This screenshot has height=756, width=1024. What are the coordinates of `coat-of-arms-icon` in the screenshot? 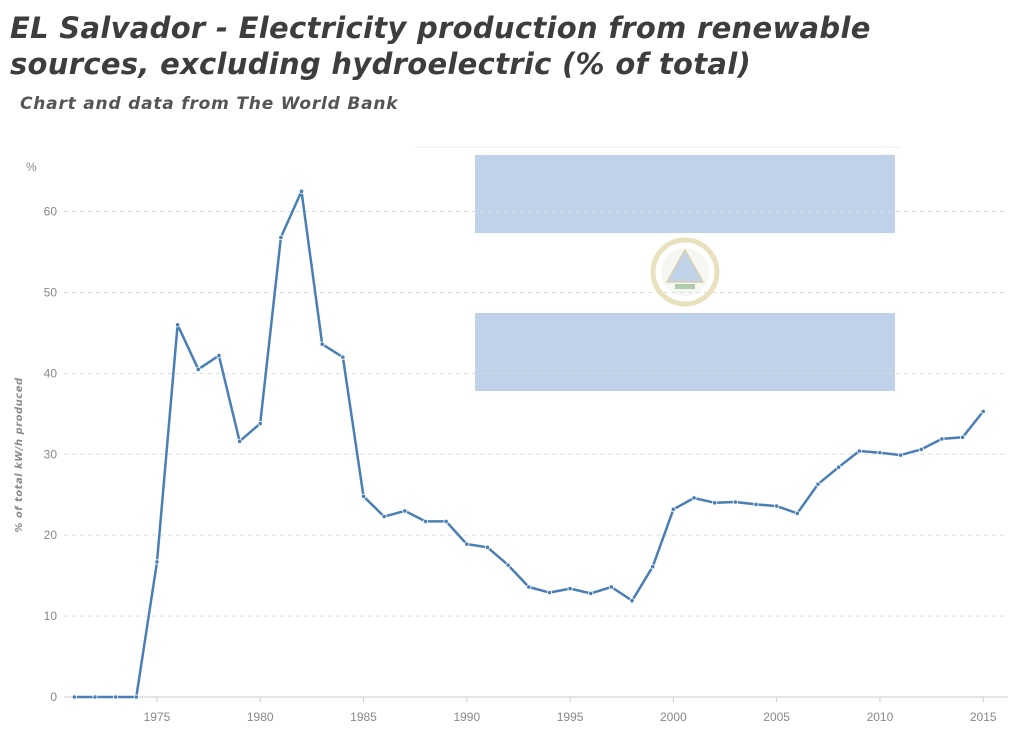 It's located at (685, 272).